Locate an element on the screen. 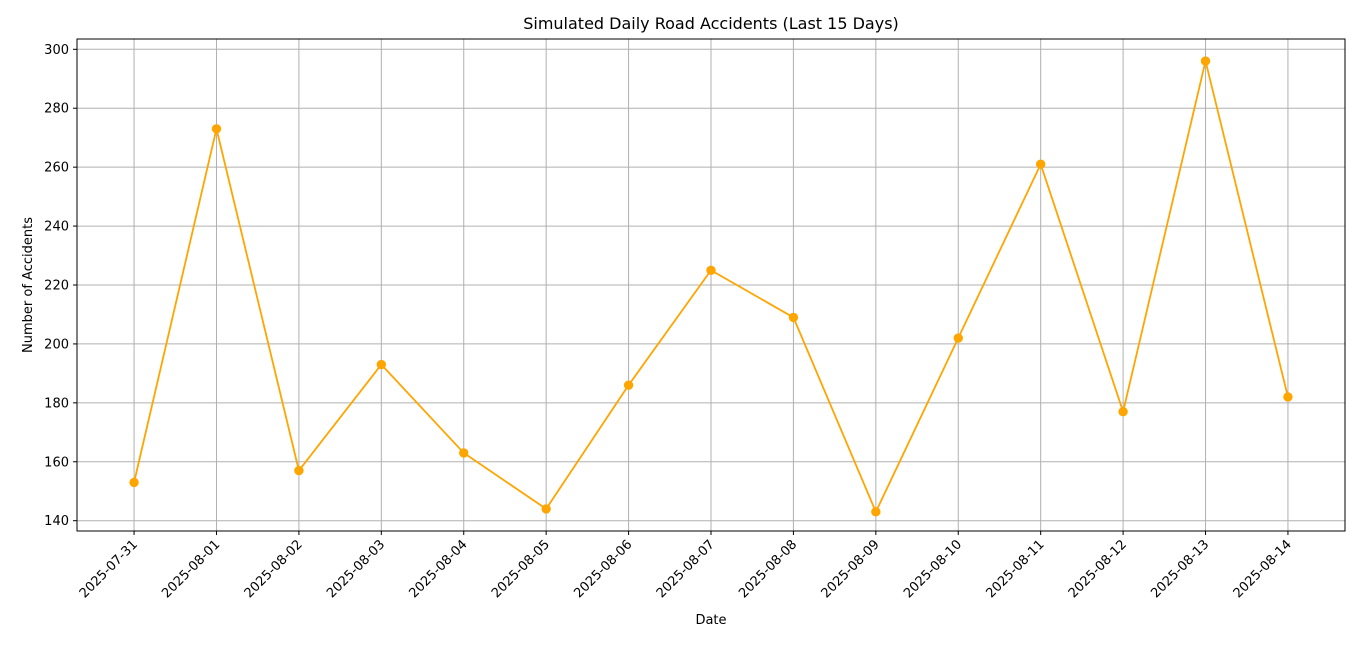 Image resolution: width=1361 pixels, height=650 pixels. x-tick-label: 2025-08-02 is located at coordinates (274, 569).